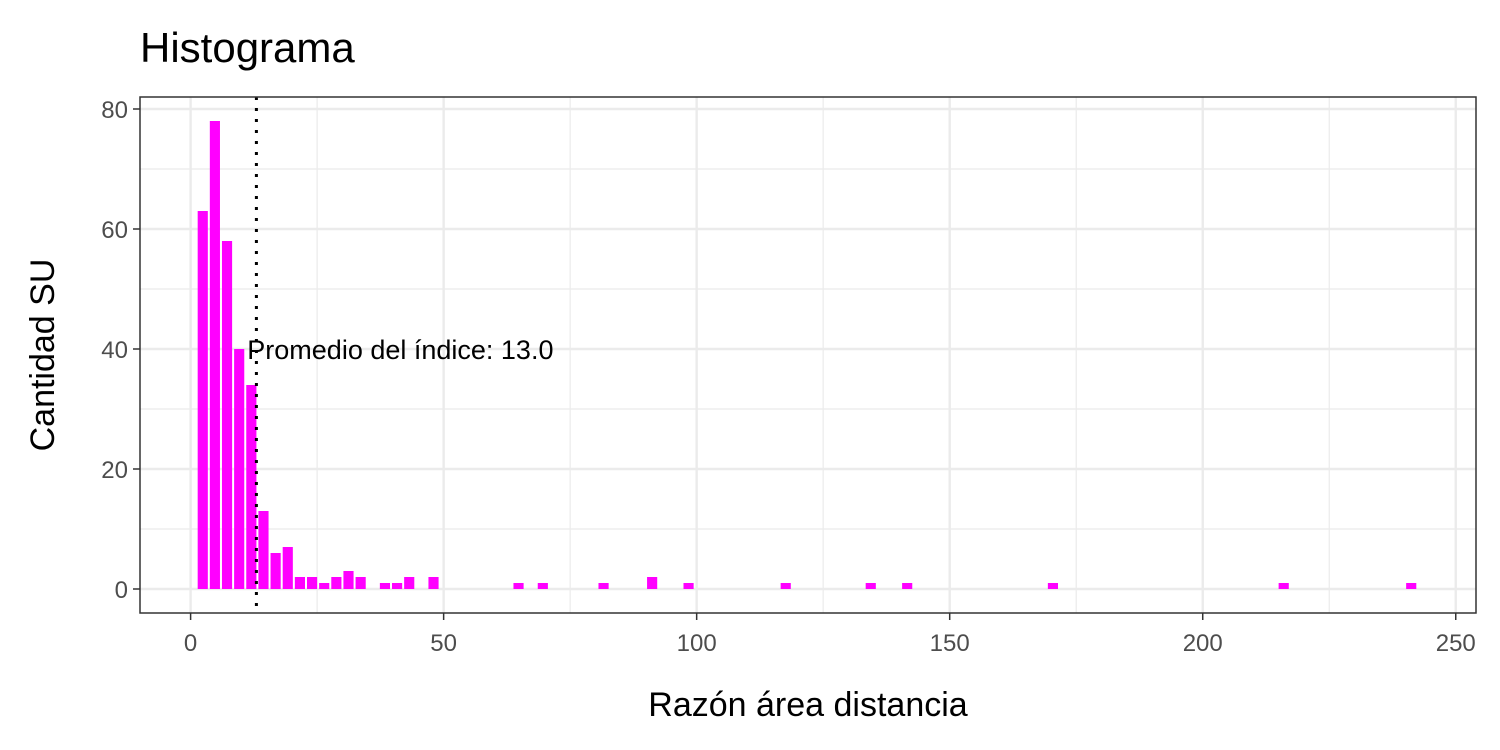  What do you see at coordinates (1203, 643) in the screenshot?
I see `x-tick-label: 200` at bounding box center [1203, 643].